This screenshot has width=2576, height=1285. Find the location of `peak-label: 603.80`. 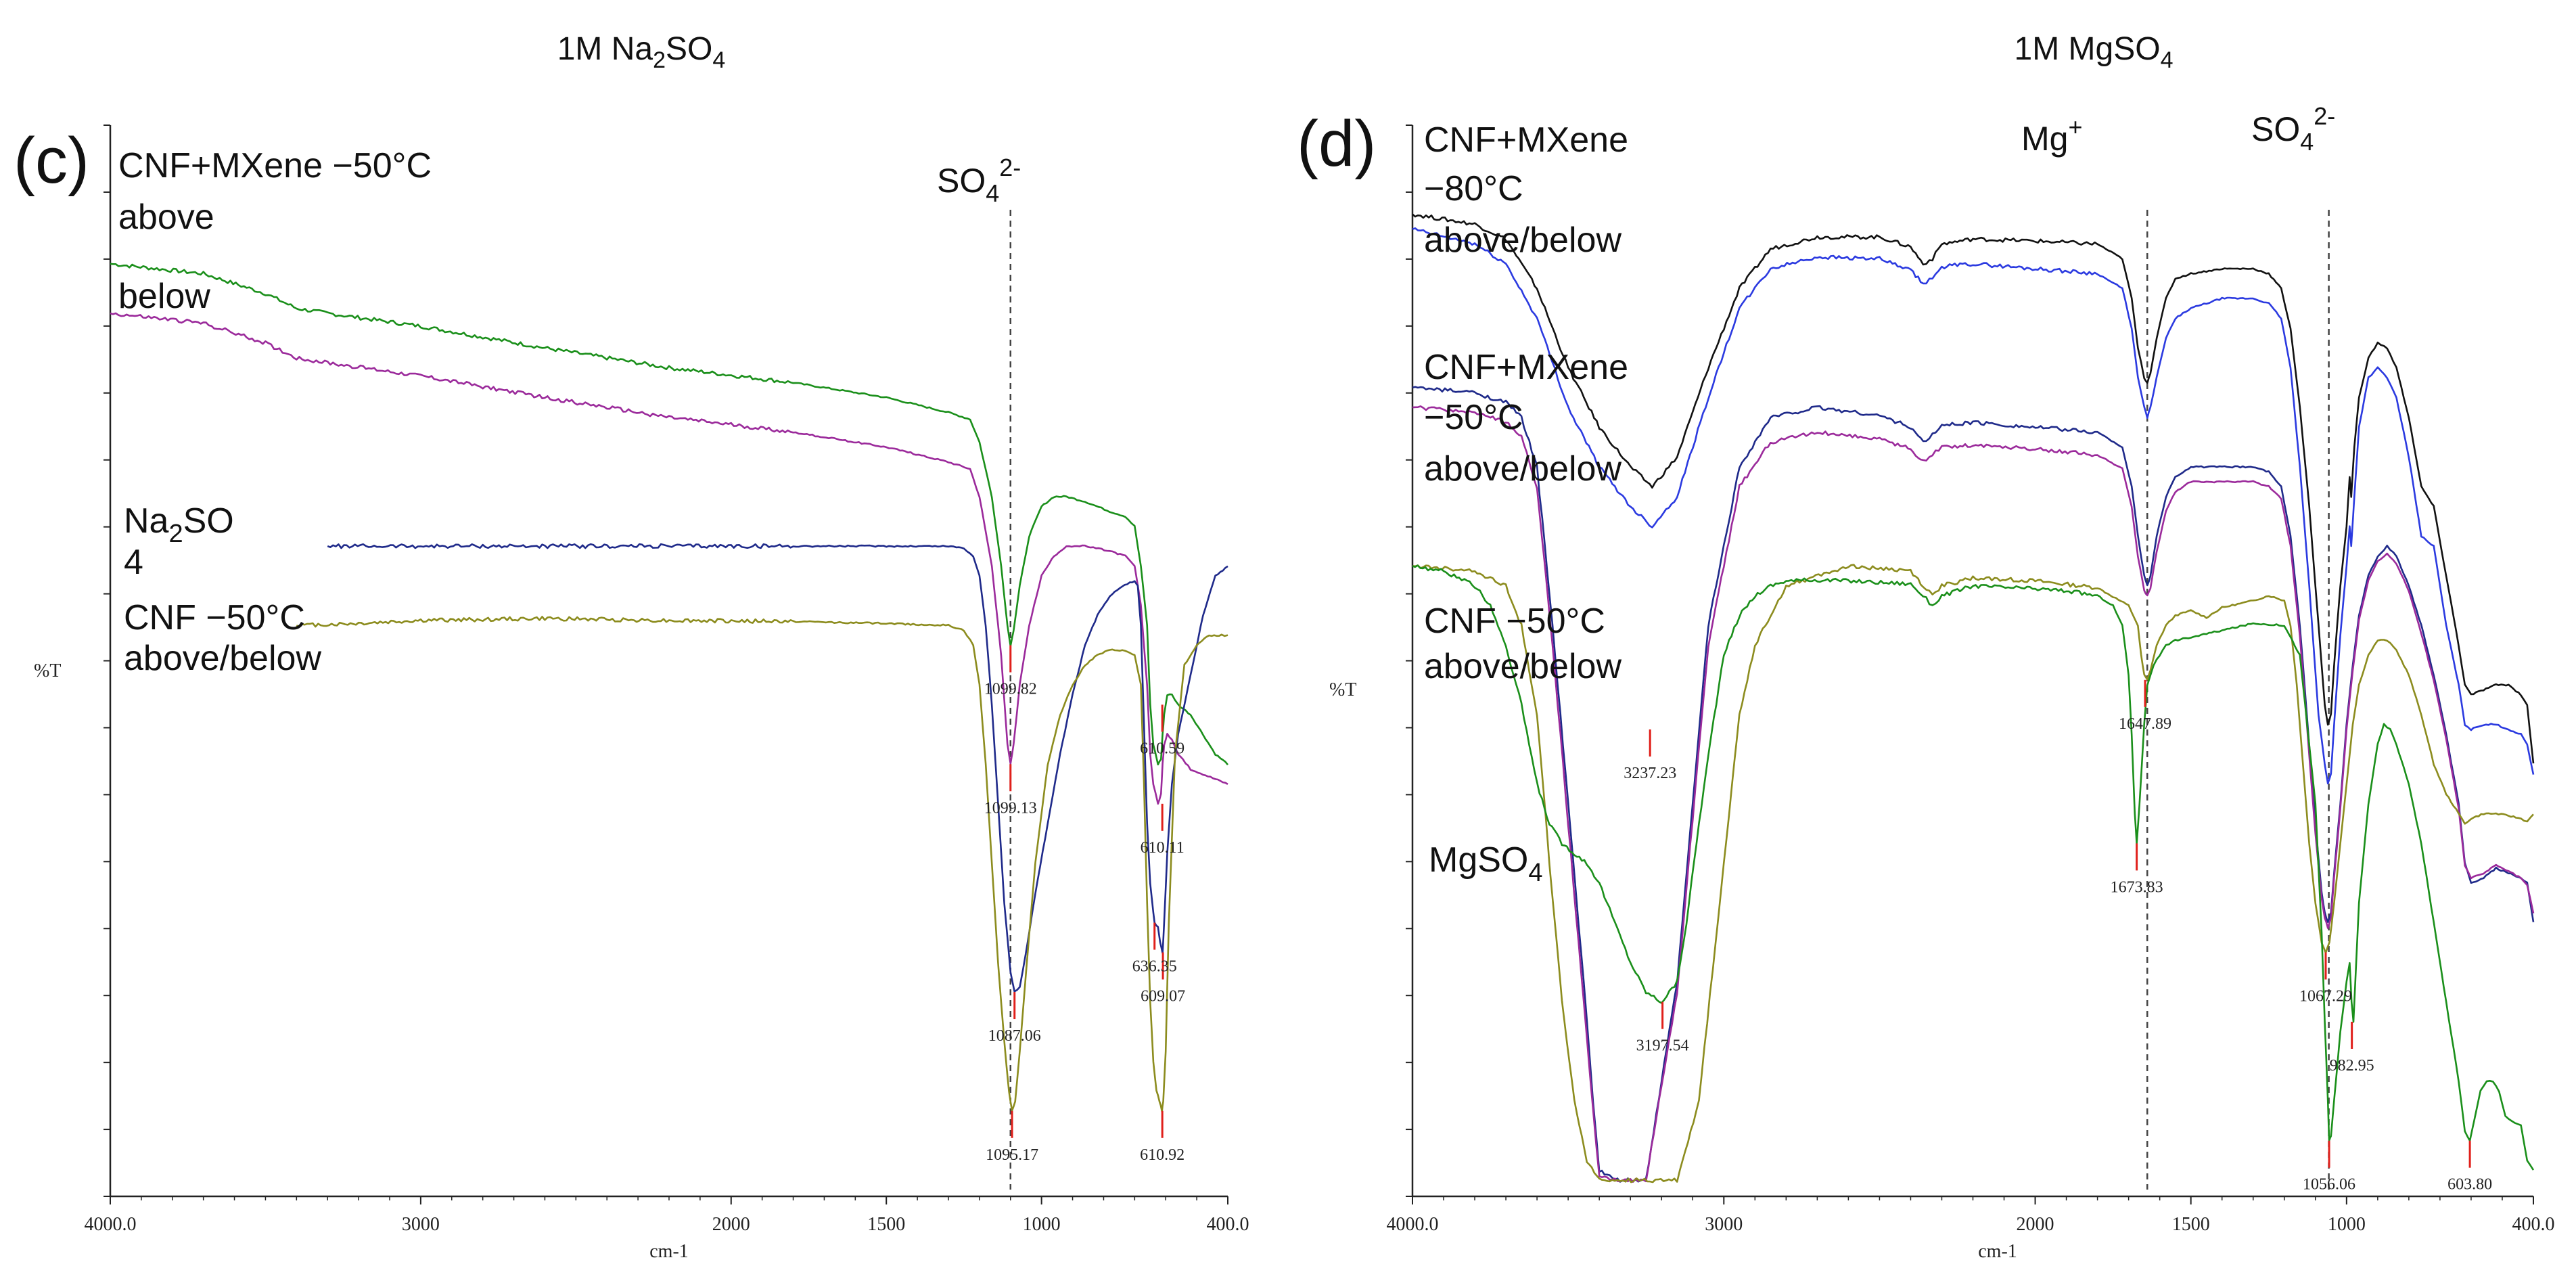

peak-label: 603.80 is located at coordinates (2469, 1185).